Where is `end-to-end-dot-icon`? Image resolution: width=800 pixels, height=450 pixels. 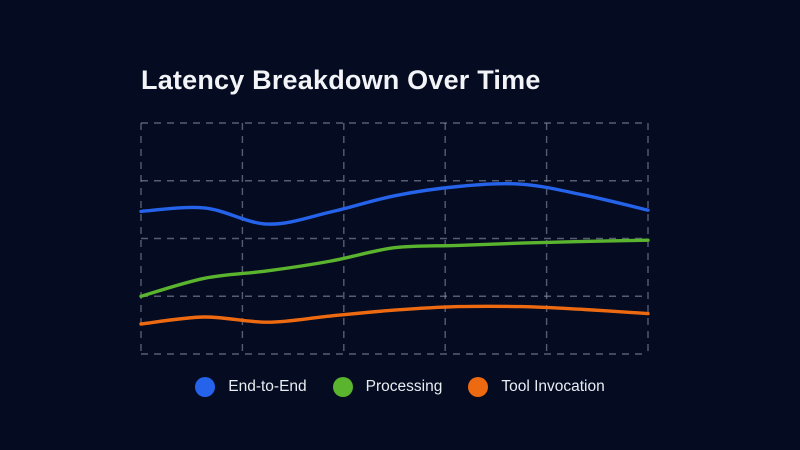
end-to-end-dot-icon is located at coordinates (205, 387).